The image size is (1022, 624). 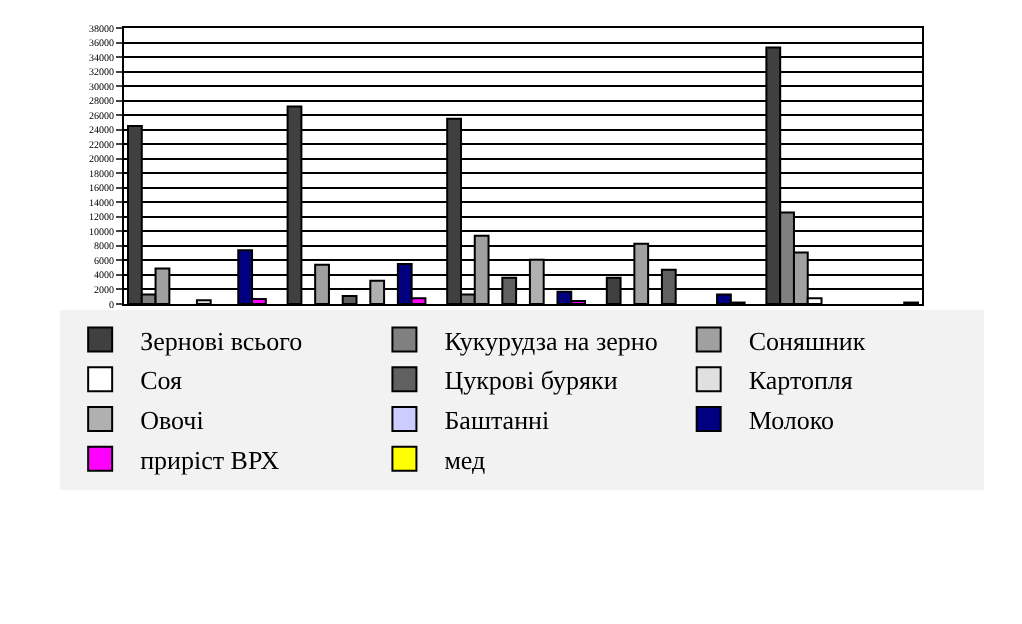 I want to click on legend-label: Соняшник, so click(x=807, y=340).